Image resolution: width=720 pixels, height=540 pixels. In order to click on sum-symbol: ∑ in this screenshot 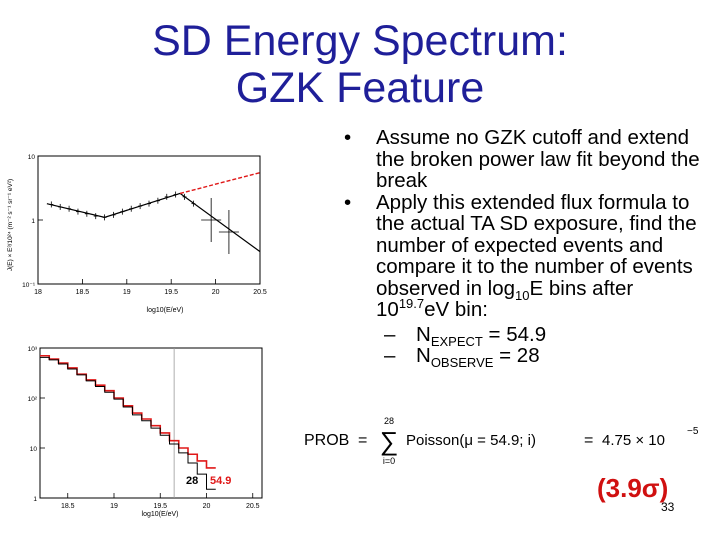, I will do `click(389, 441)`.